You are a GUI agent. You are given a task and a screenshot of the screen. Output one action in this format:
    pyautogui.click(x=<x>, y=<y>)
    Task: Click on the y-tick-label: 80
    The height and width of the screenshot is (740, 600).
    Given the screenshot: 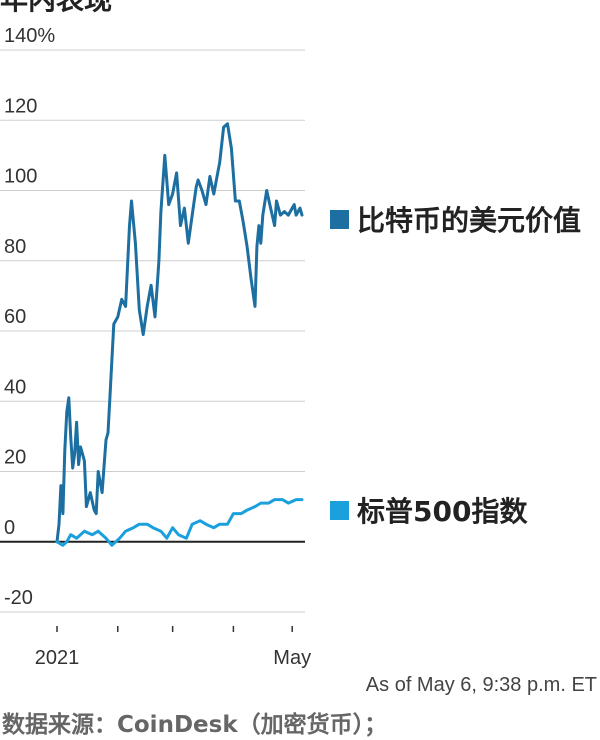 What is the action you would take?
    pyautogui.click(x=15, y=247)
    